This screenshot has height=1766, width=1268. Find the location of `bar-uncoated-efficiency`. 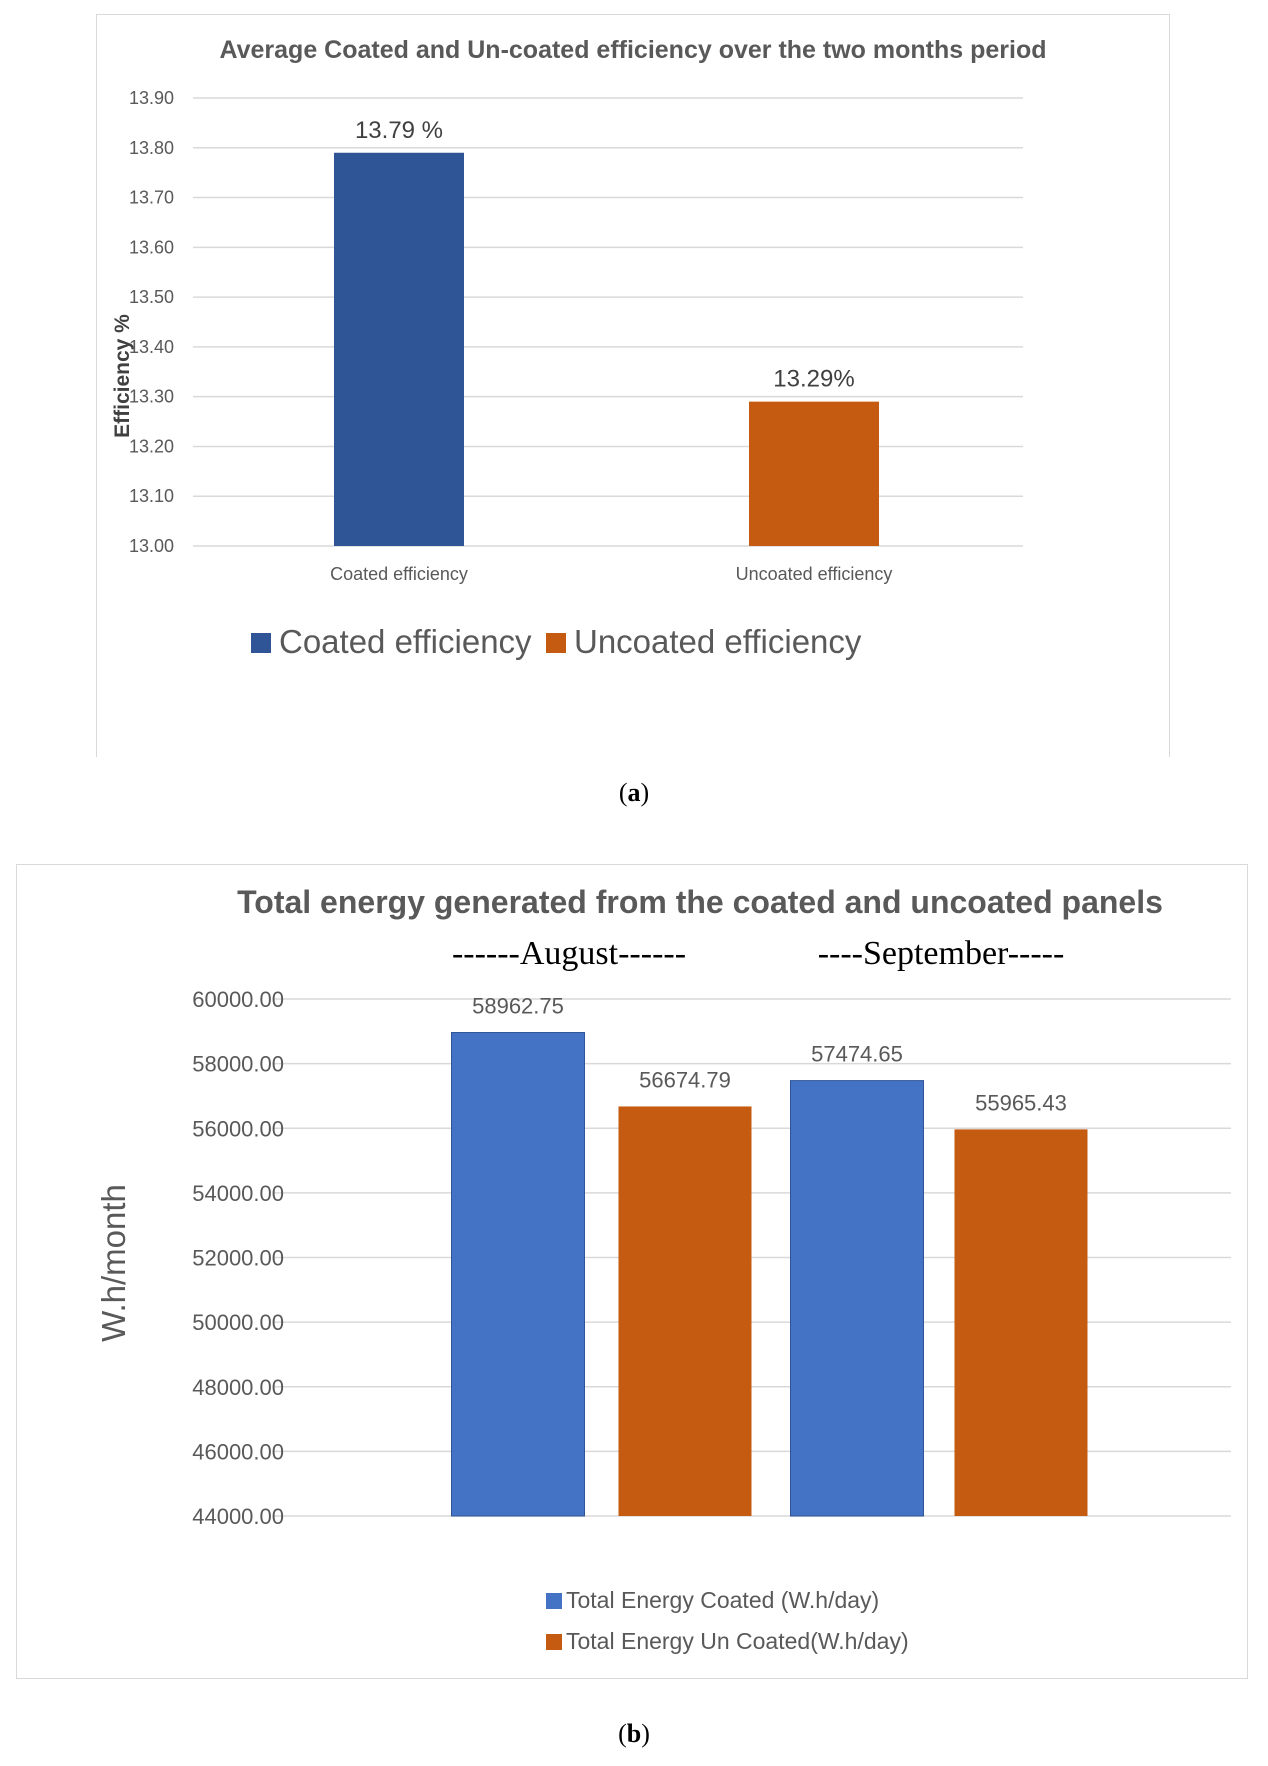

bar-uncoated-efficiency is located at coordinates (814, 473).